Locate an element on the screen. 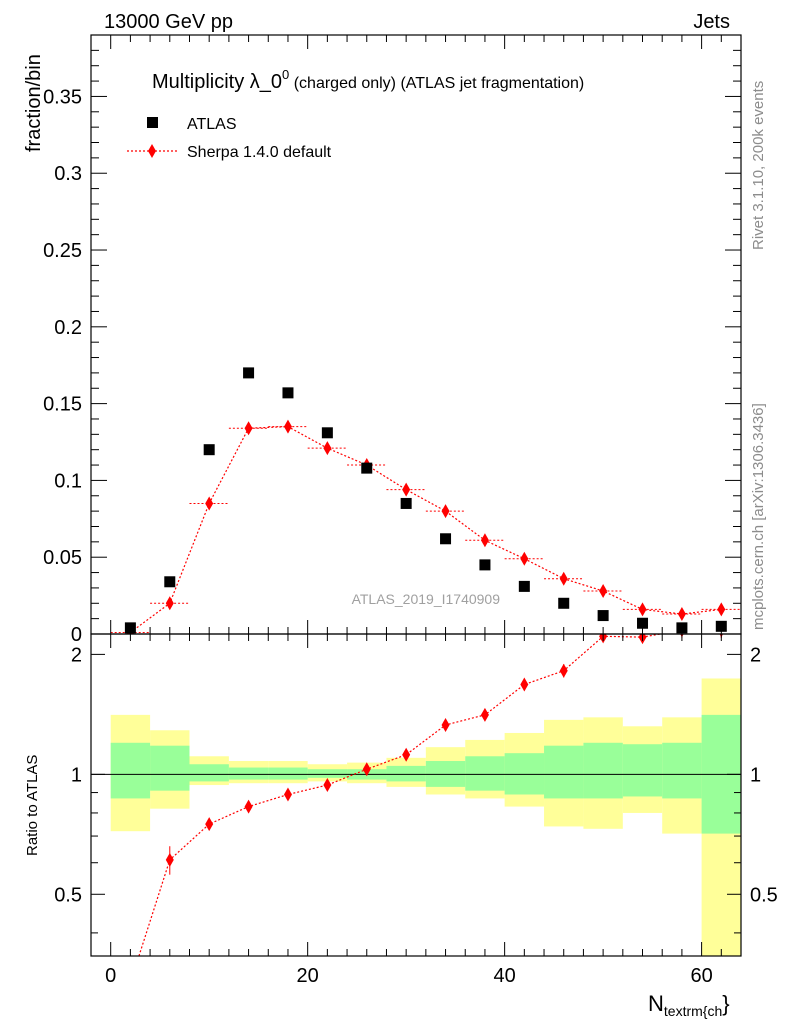 This screenshot has width=786, height=1024. energy-label: 13000 GeV pp is located at coordinates (168, 22).